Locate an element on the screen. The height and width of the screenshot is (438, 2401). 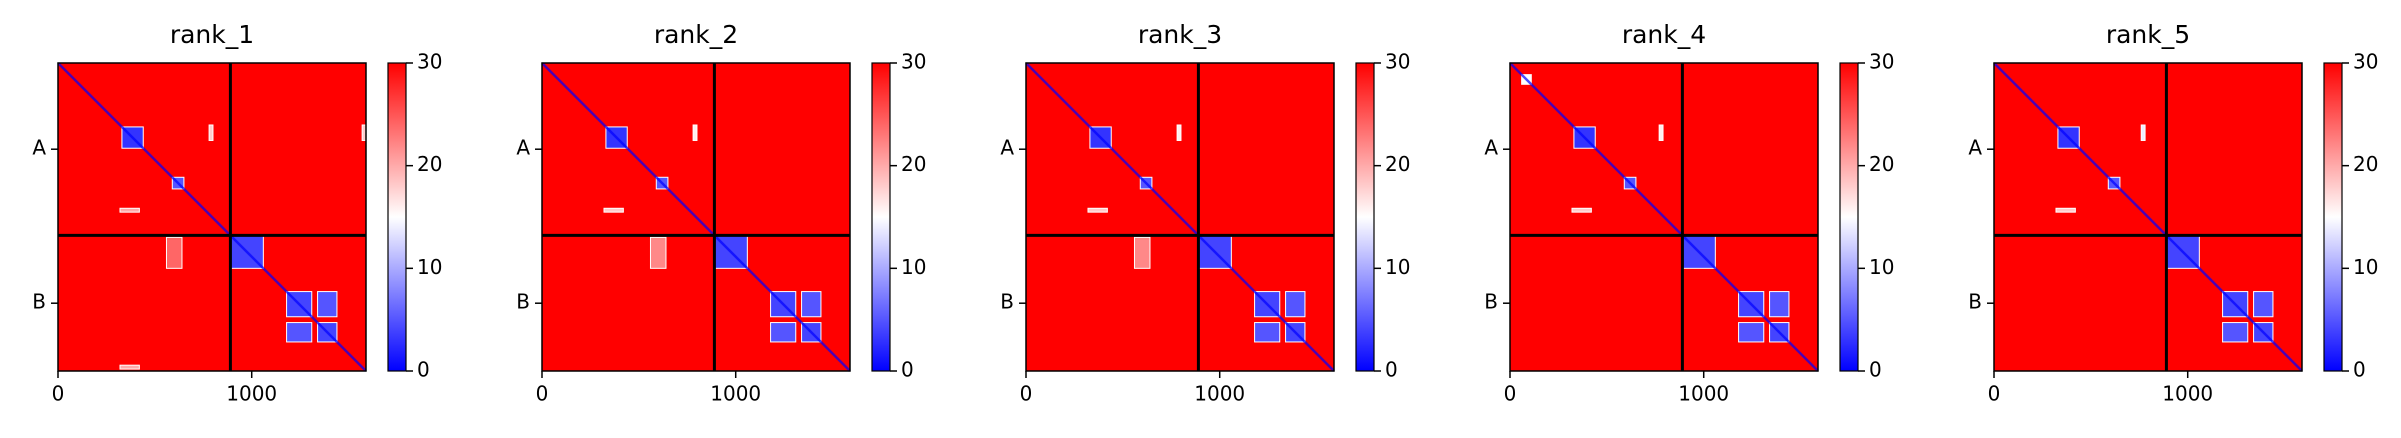
panel-title: rank_2 is located at coordinates (696, 34).